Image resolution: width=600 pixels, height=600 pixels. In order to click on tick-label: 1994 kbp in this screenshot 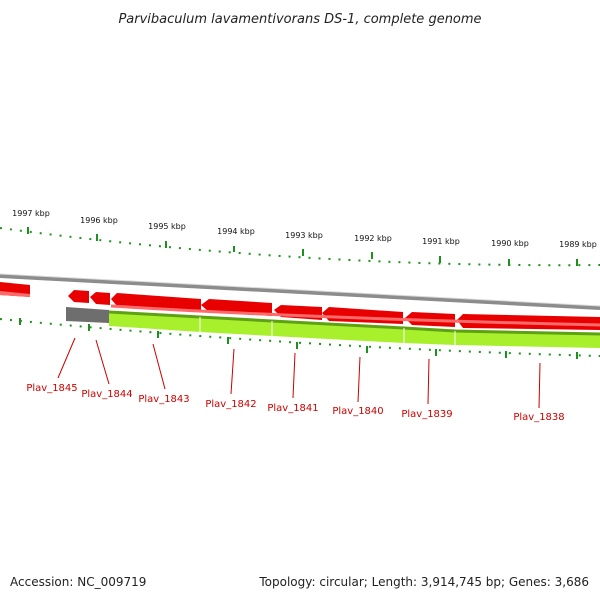, I will do `click(236, 231)`.